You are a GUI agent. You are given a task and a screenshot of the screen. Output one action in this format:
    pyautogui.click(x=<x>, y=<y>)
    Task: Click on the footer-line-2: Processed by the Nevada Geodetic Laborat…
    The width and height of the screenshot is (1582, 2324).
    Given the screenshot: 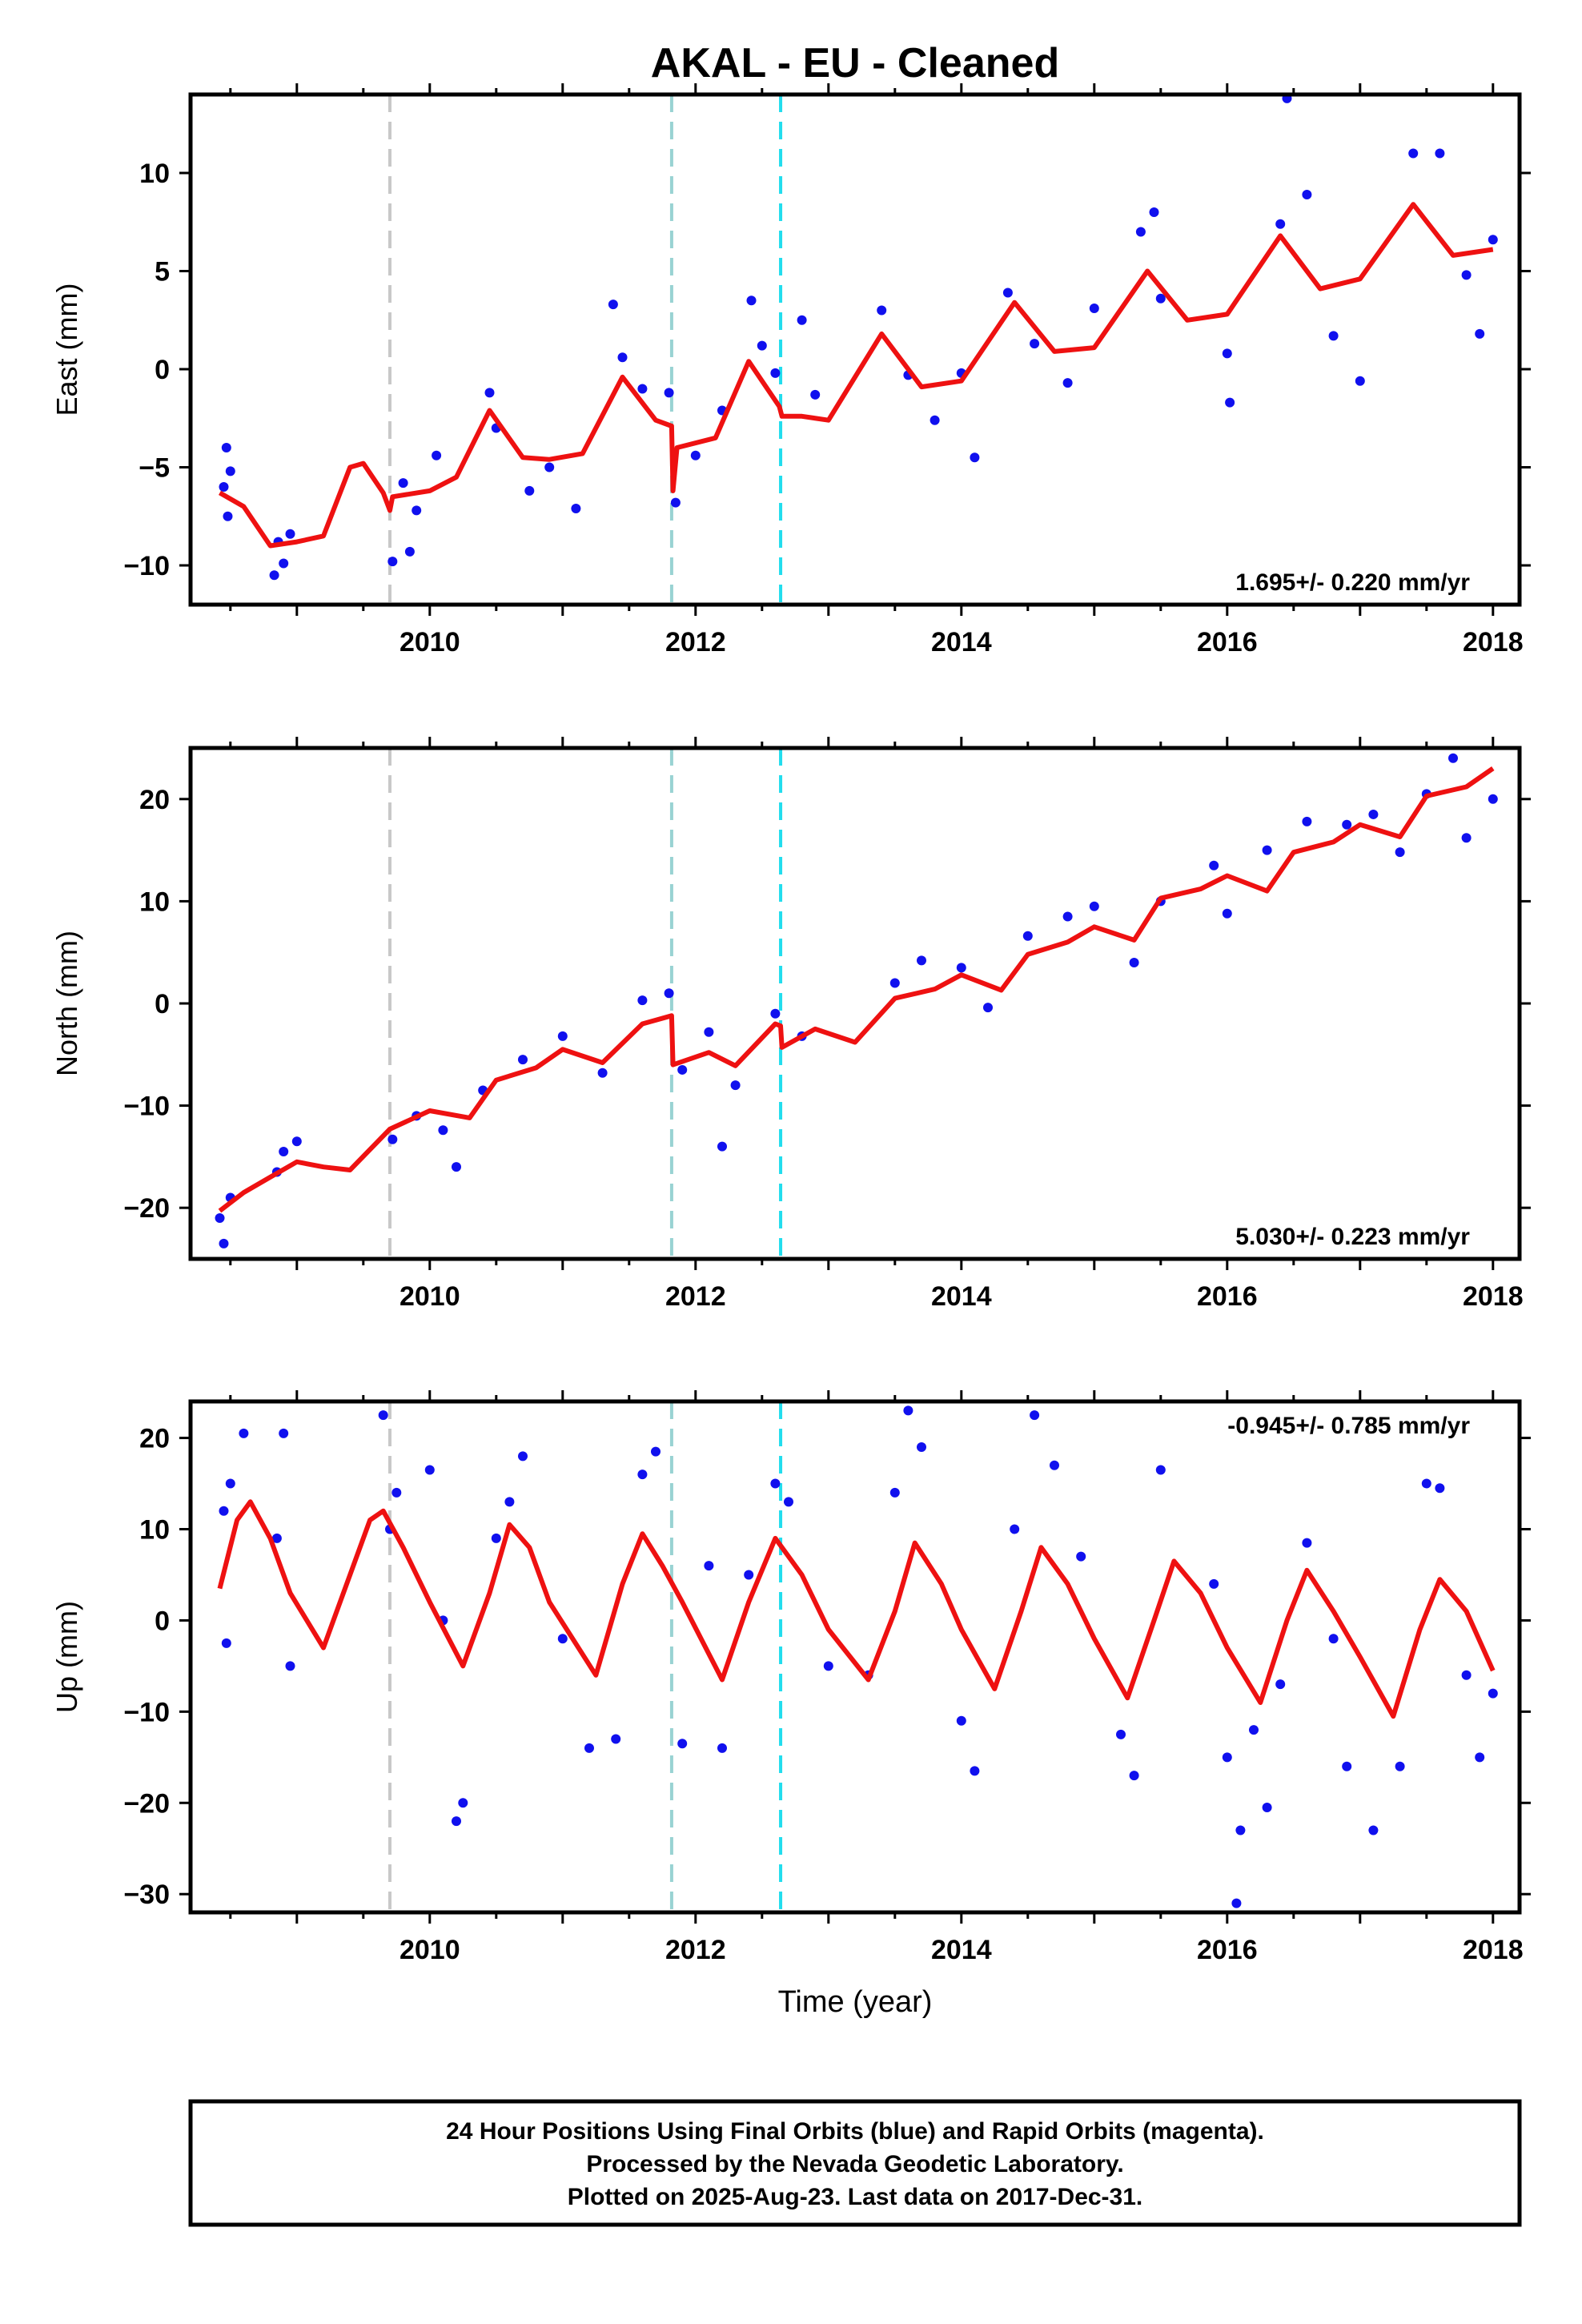 What is the action you would take?
    pyautogui.click(x=854, y=2164)
    